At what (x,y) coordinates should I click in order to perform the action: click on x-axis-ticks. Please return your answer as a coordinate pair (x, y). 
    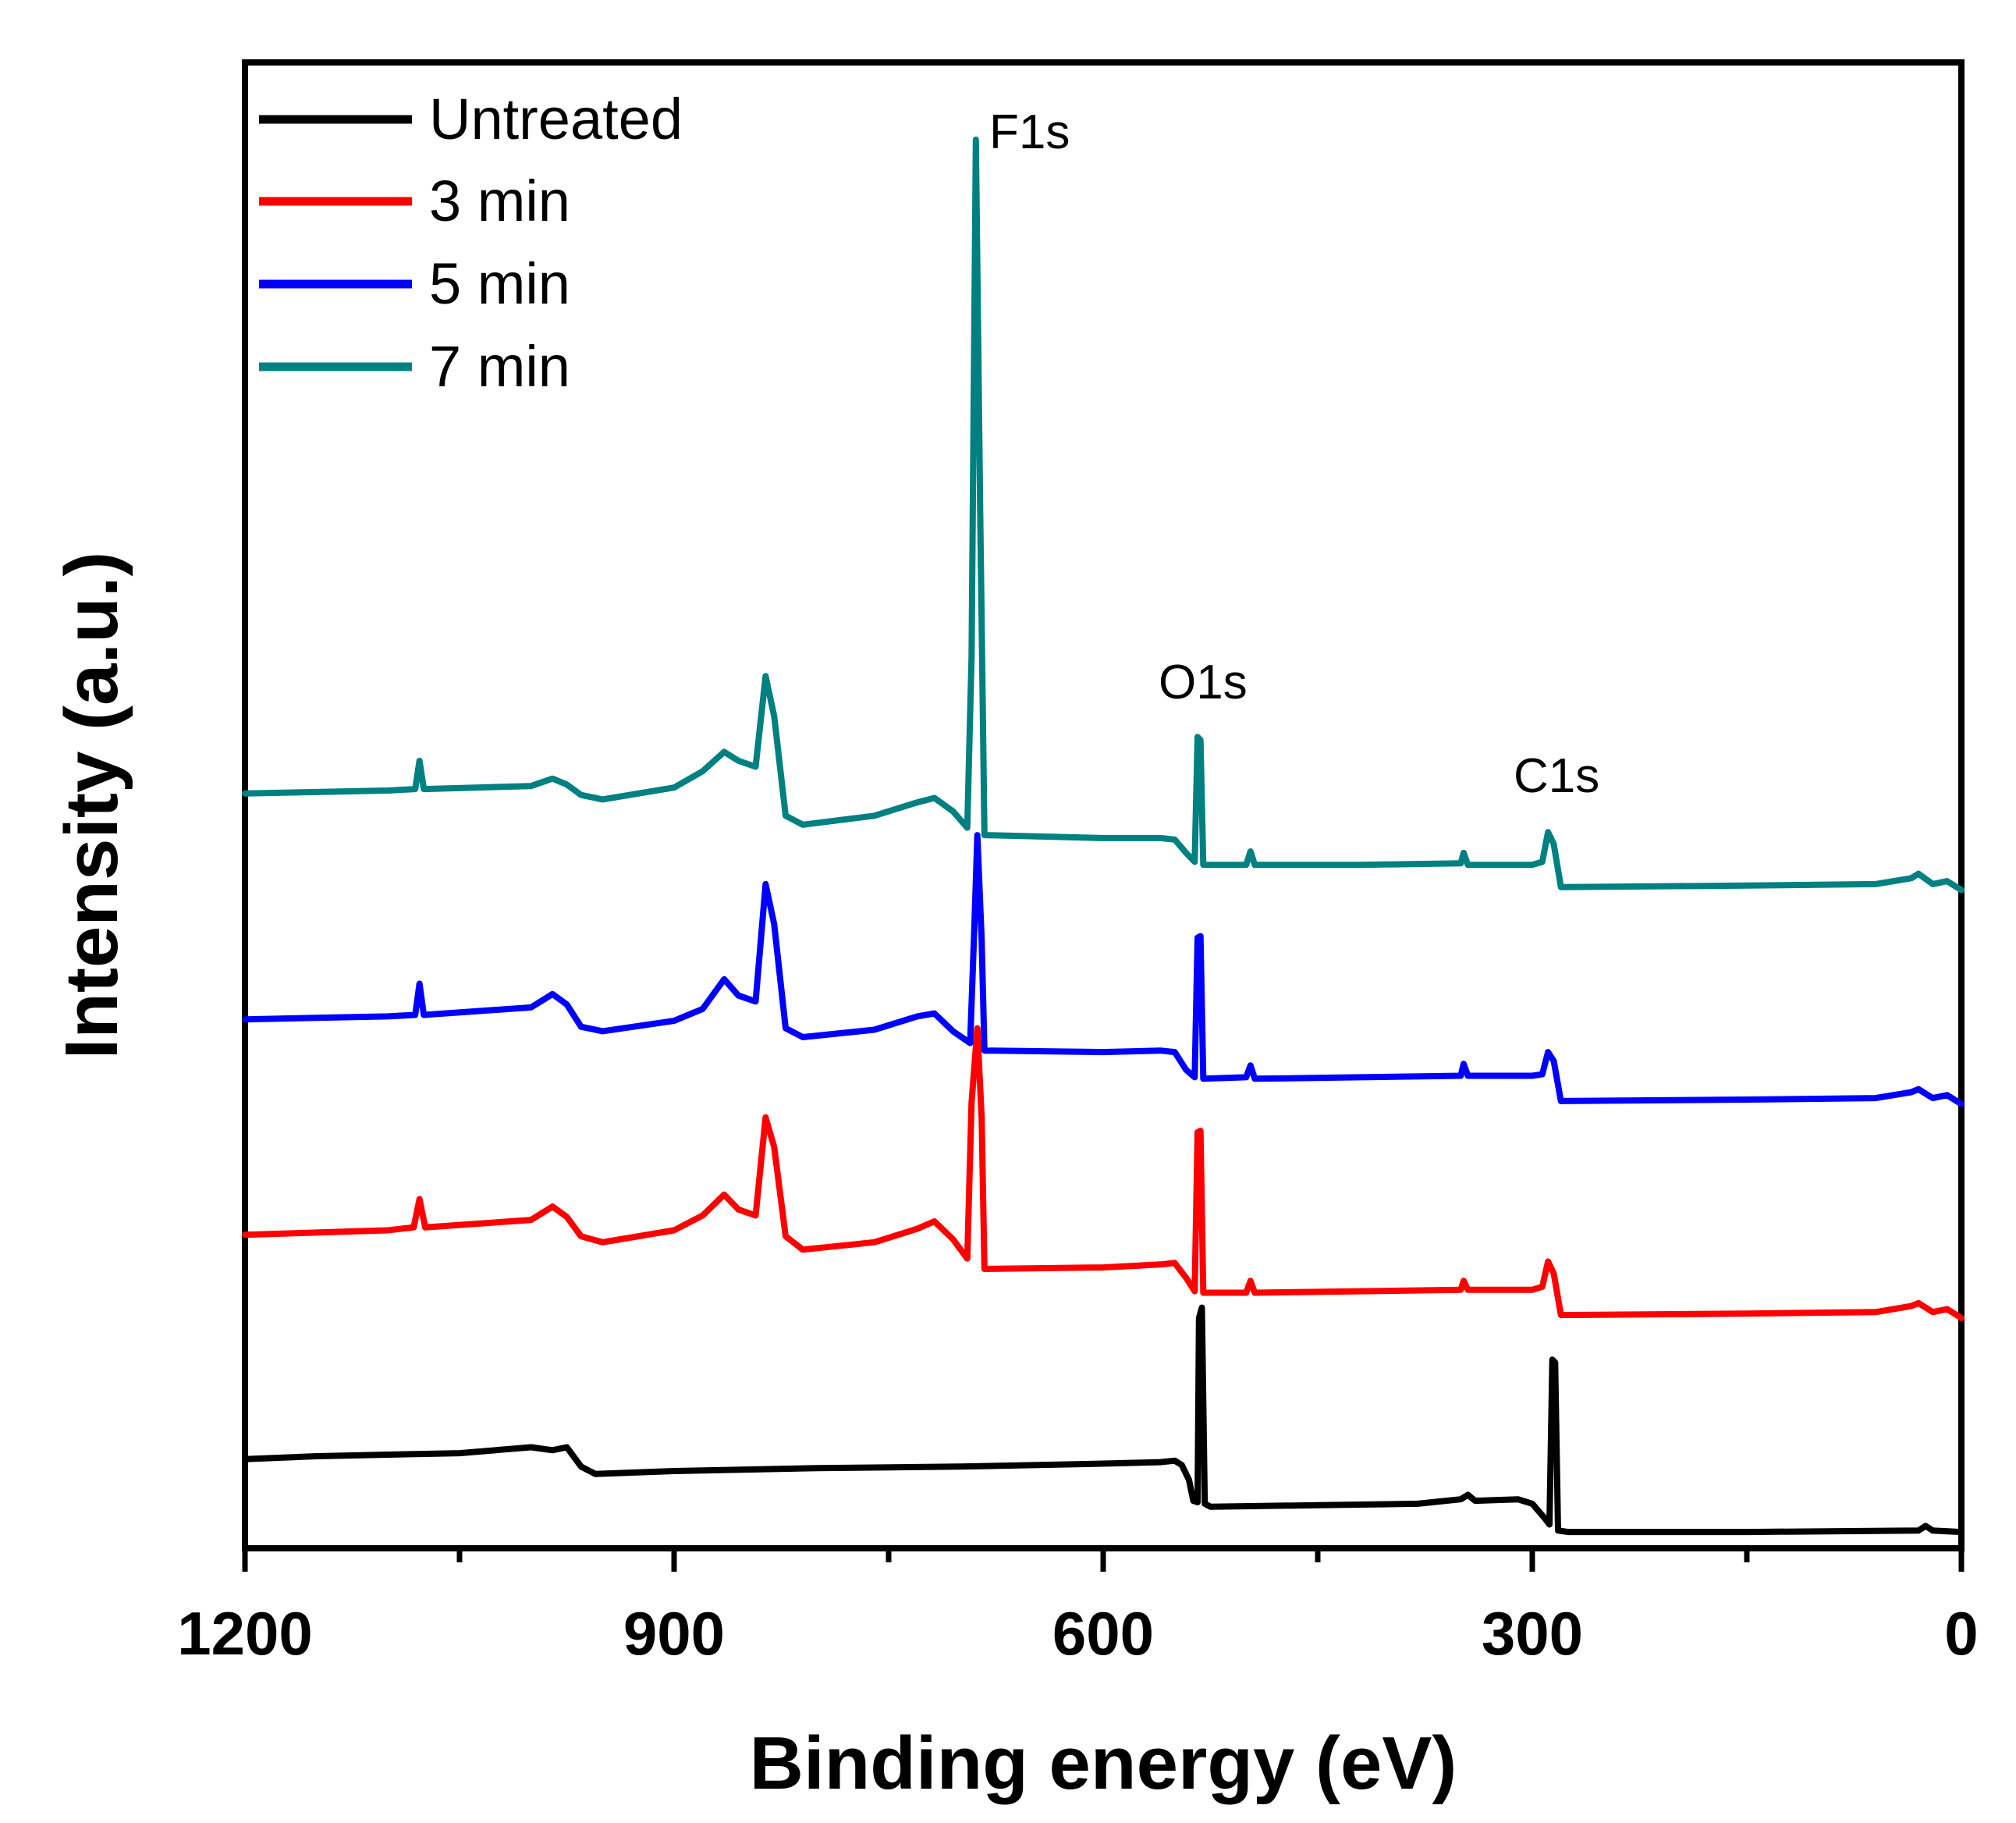
    Looking at the image, I should click on (1104, 1560).